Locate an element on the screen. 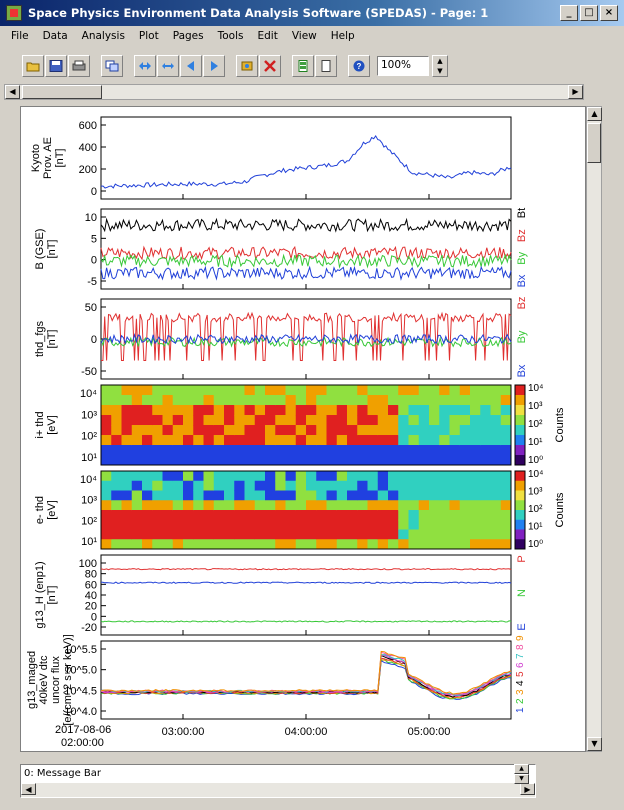  zoom-spinner: ▲ ▼ is located at coordinates (440, 66).